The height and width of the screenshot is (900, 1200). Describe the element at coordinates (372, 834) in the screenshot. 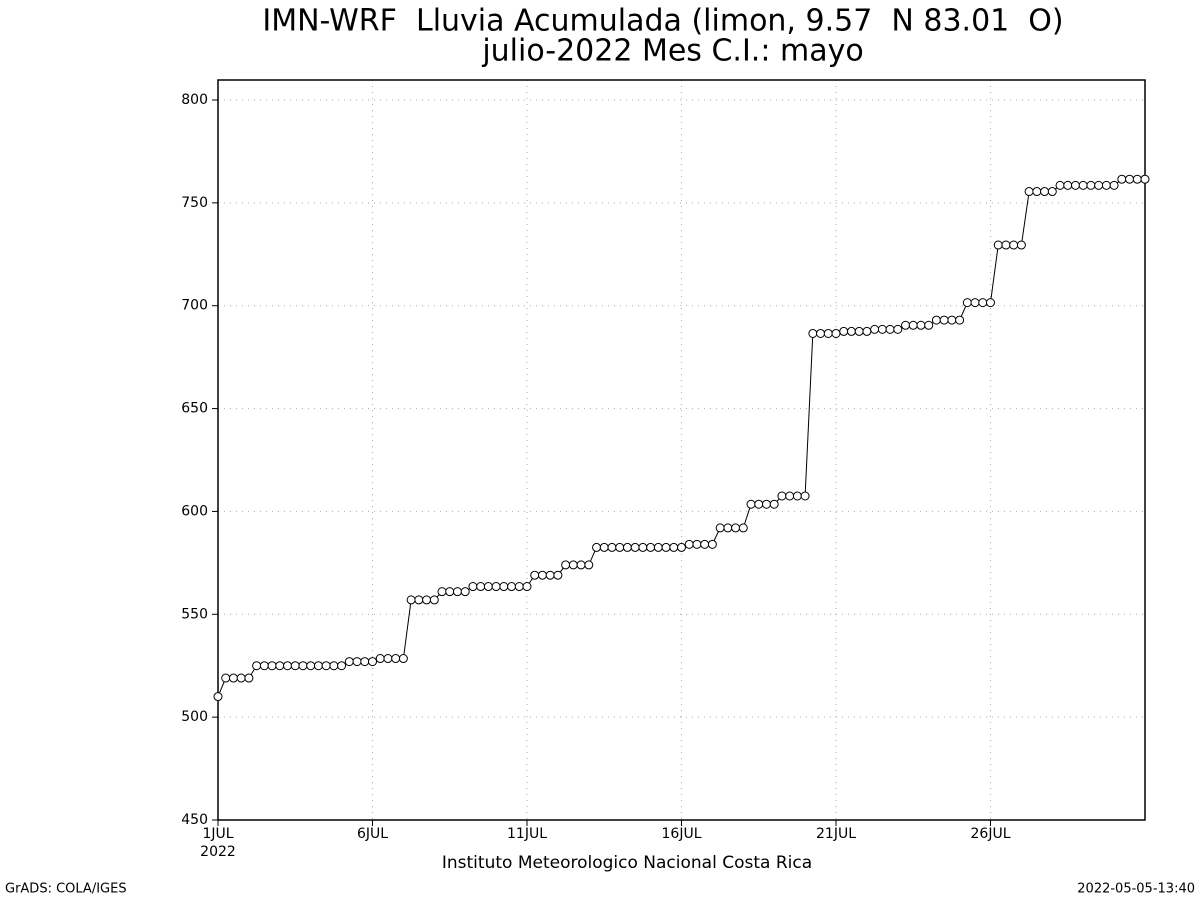

I see `x-tick-label: 6JUL` at that location.